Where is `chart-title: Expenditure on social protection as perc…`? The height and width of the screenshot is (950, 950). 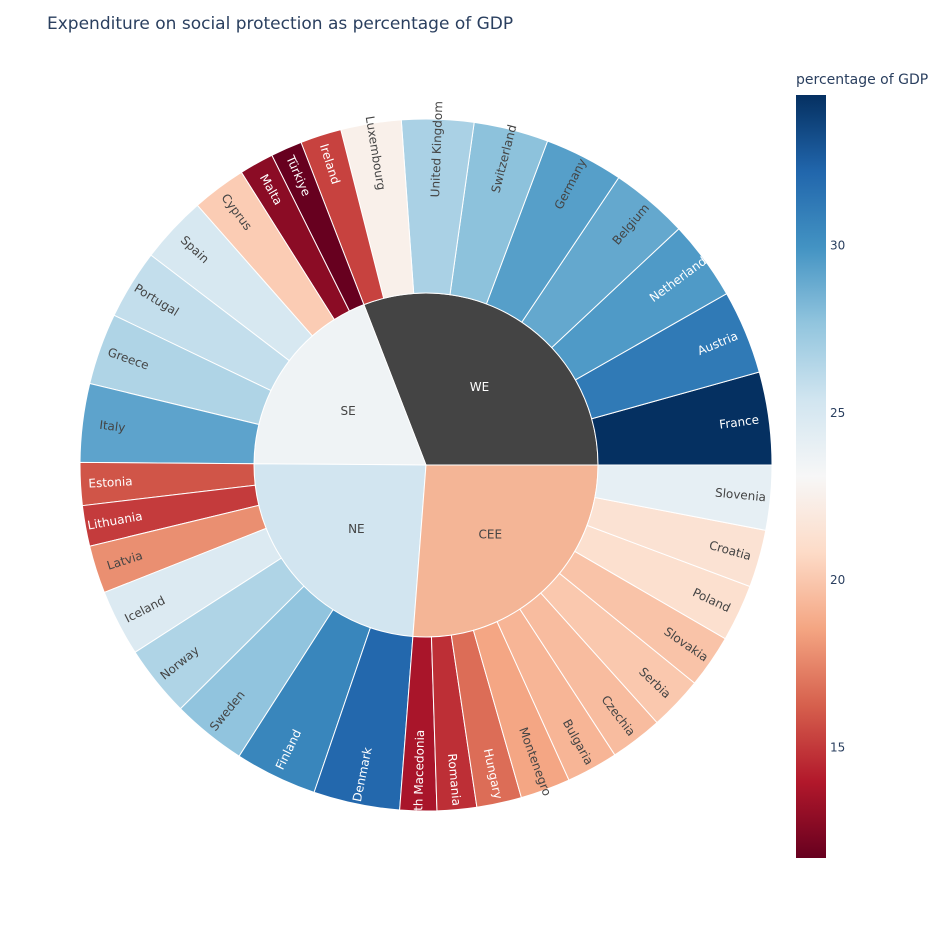
chart-title: Expenditure on social protection as perc… is located at coordinates (280, 24).